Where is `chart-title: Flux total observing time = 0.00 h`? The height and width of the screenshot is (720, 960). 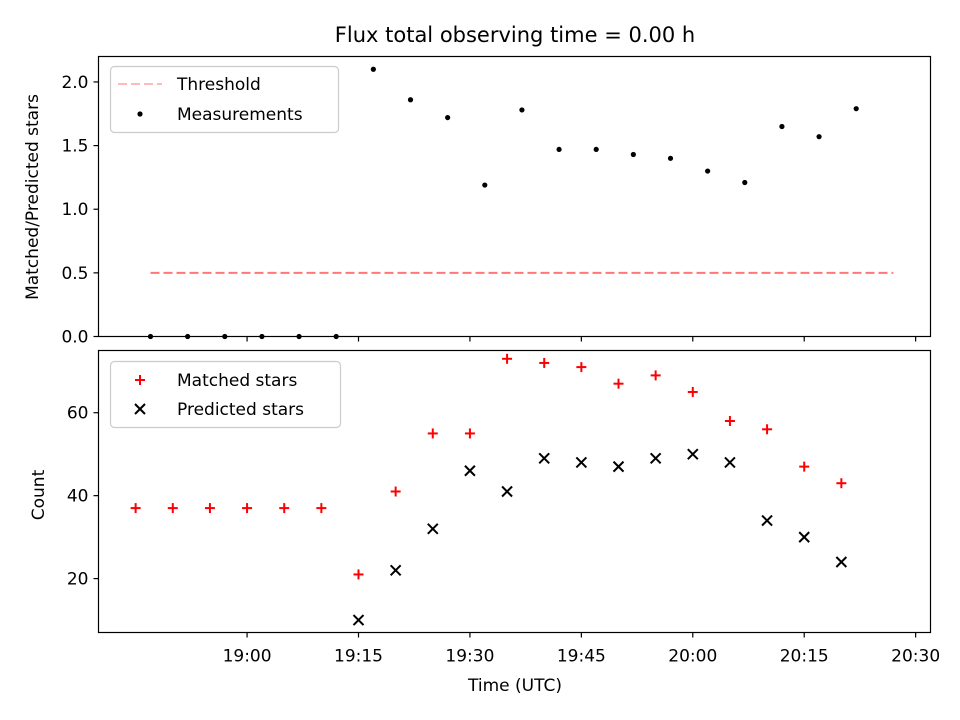
chart-title: Flux total observing time = 0.00 h is located at coordinates (515, 35).